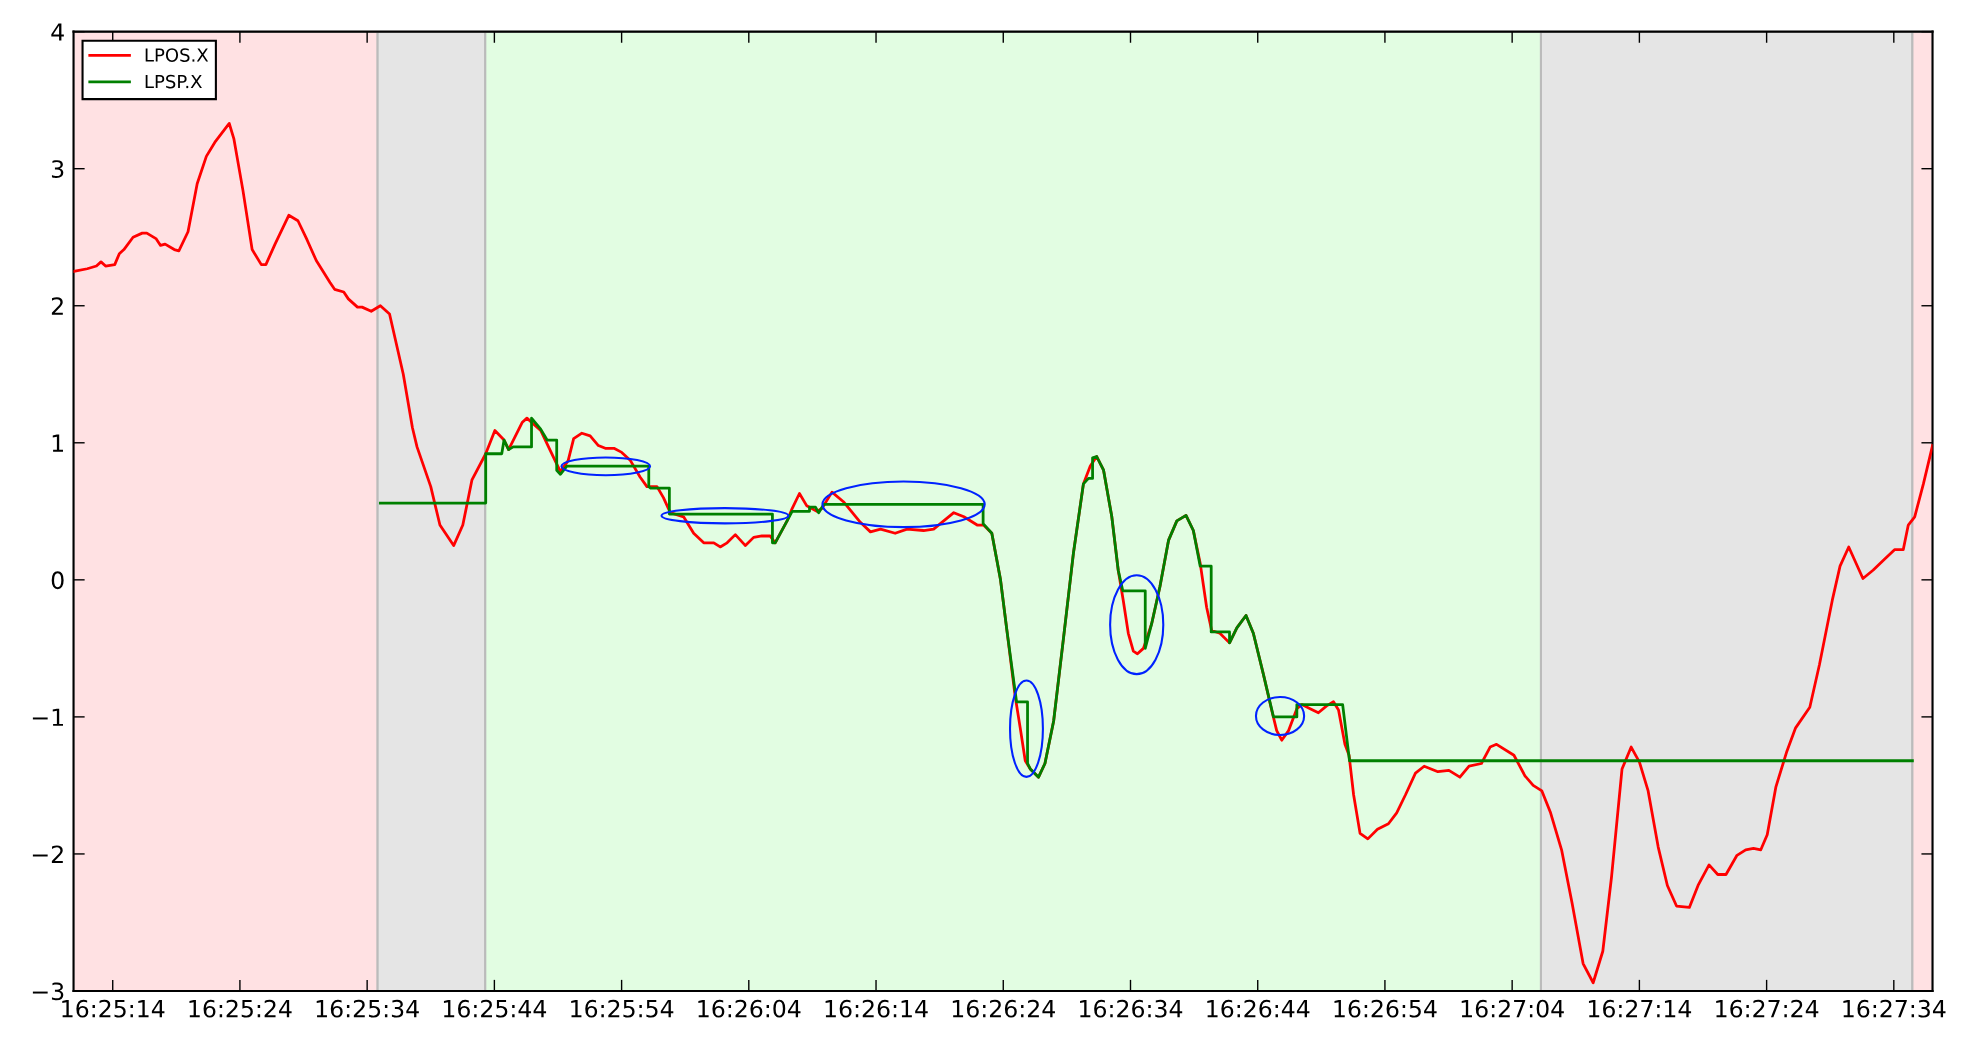 Image resolution: width=1987 pixels, height=1048 pixels. Describe the element at coordinates (58, 443) in the screenshot. I see `y-tick-label: 1` at that location.